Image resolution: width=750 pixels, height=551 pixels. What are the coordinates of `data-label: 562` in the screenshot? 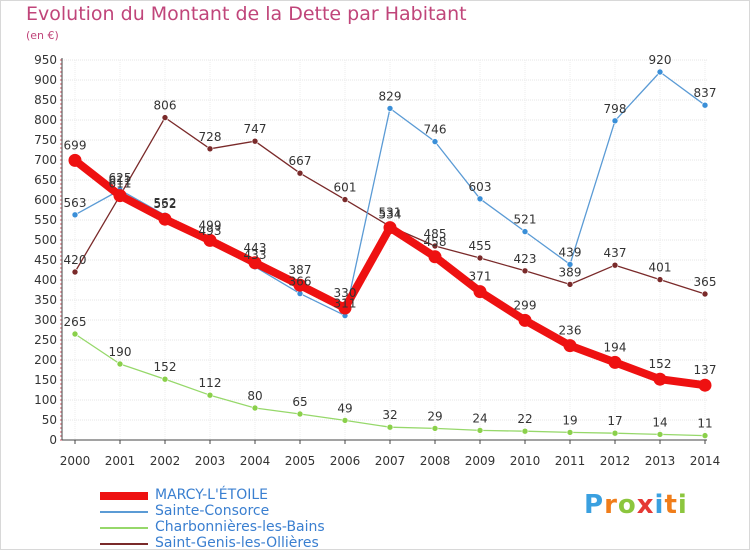 It's located at (165, 203).